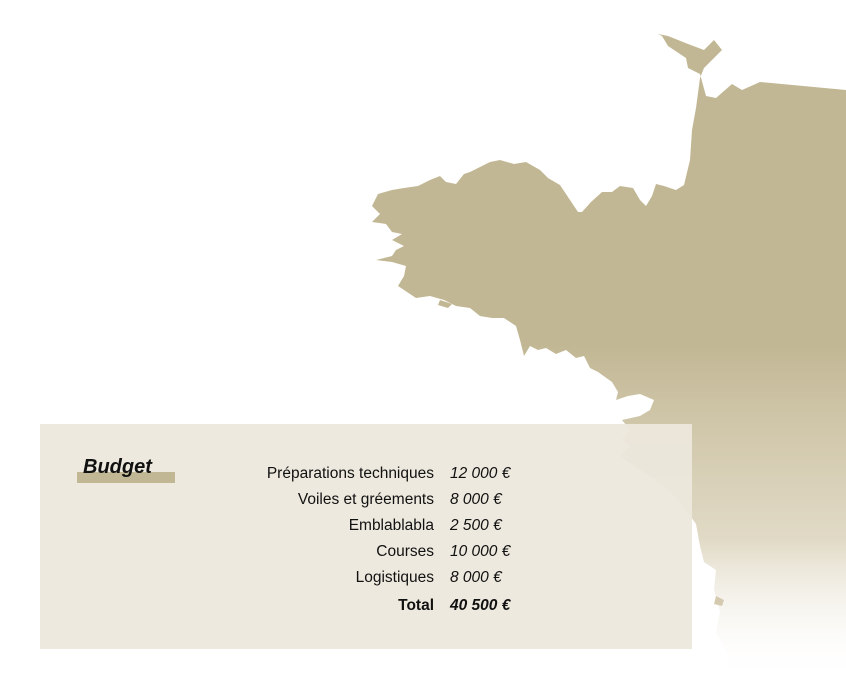  I want to click on budget-row: Courses 10 000 €, so click(396, 552).